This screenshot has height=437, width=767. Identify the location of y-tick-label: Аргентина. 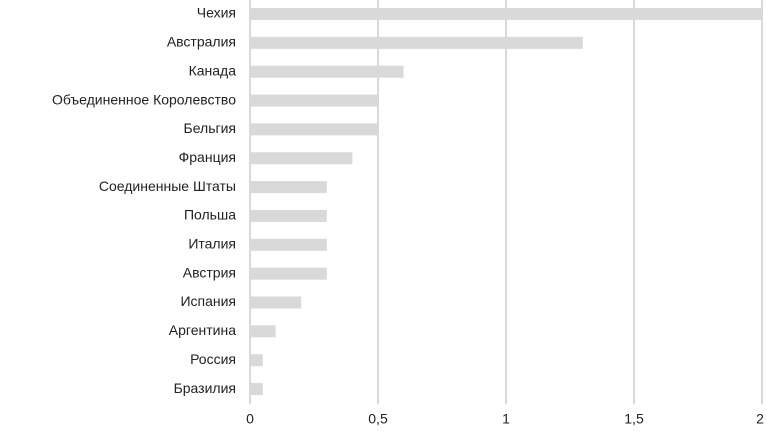
(202, 330).